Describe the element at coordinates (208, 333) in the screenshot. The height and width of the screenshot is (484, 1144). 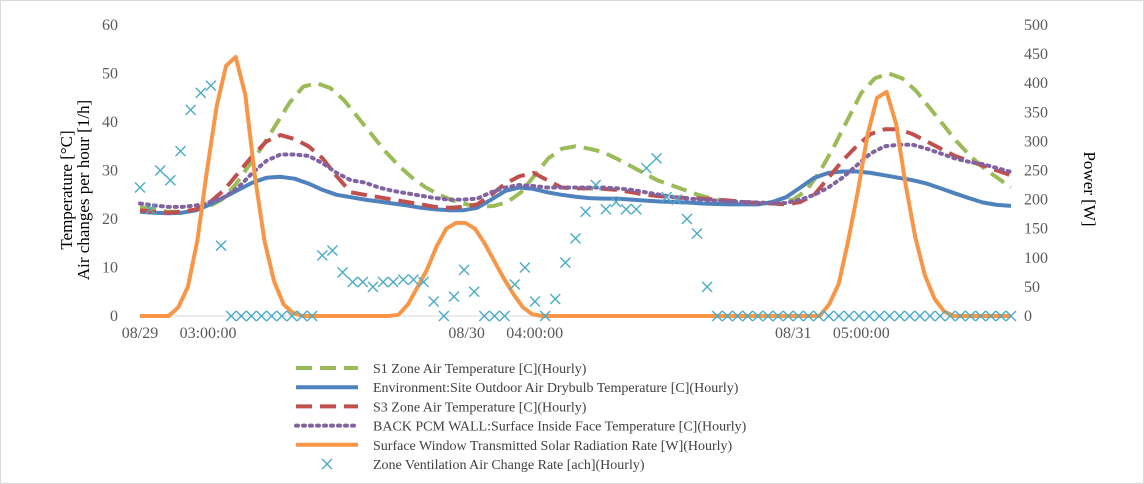
I see `x-tick-label: 03:00:00` at that location.